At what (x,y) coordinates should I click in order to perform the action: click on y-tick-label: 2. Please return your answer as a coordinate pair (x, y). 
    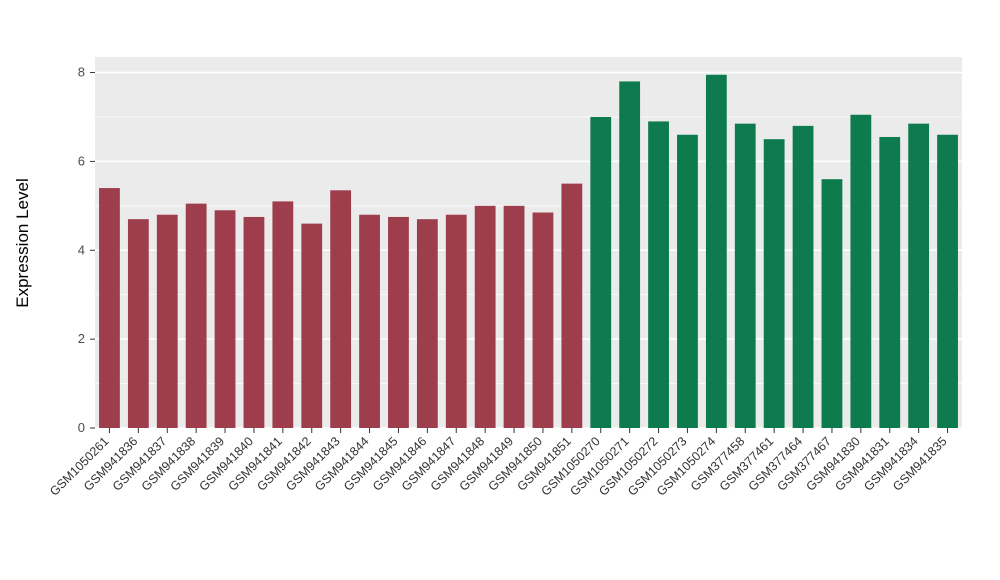
    Looking at the image, I should click on (81, 338).